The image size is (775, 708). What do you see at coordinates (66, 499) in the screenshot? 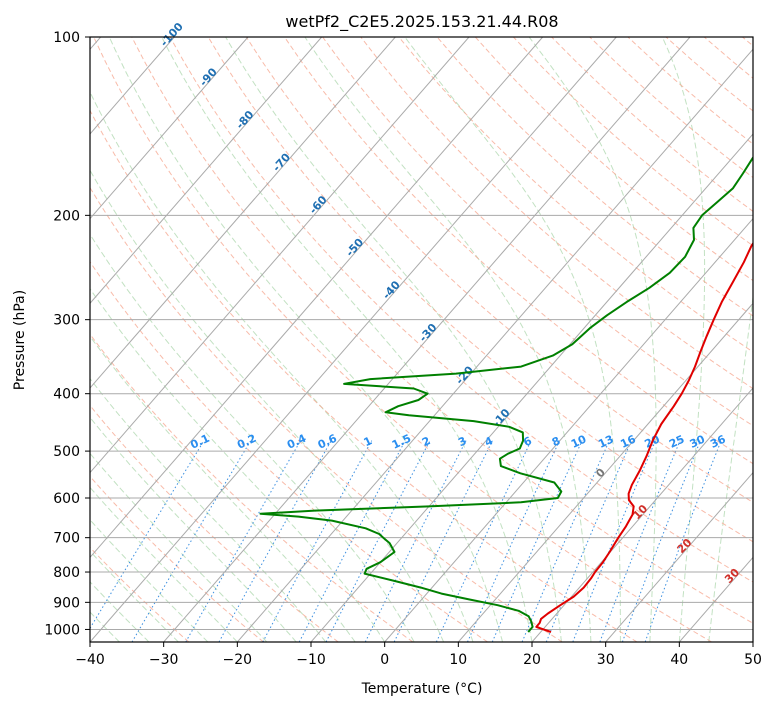
I see `y-tick-label: 600` at bounding box center [66, 499].